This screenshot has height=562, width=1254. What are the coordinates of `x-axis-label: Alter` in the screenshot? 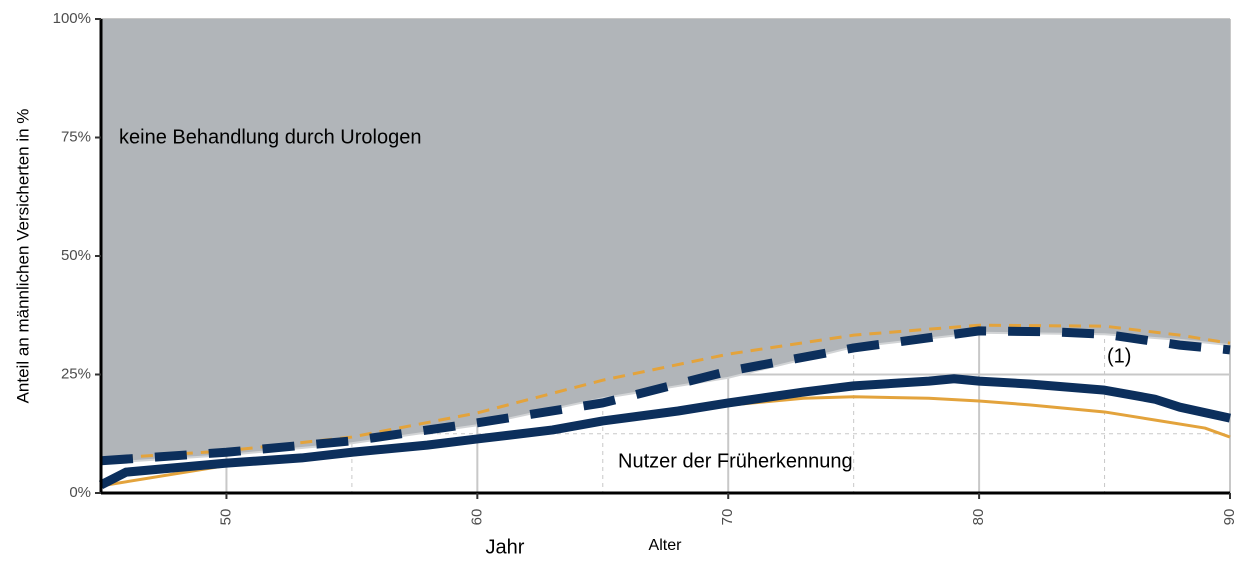 It's located at (666, 545).